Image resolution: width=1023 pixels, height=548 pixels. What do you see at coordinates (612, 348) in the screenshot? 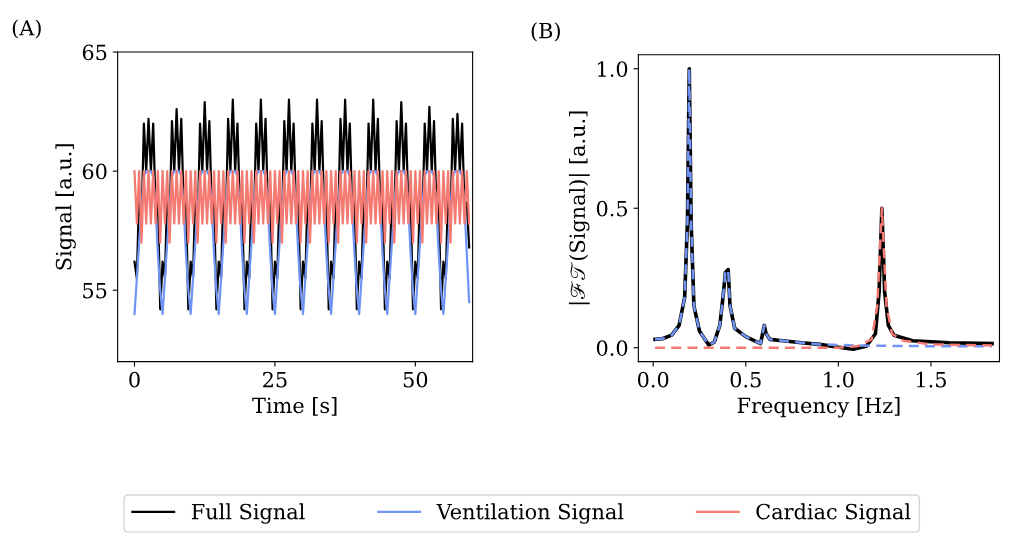
I see `y-tick-label: 0.0` at bounding box center [612, 348].